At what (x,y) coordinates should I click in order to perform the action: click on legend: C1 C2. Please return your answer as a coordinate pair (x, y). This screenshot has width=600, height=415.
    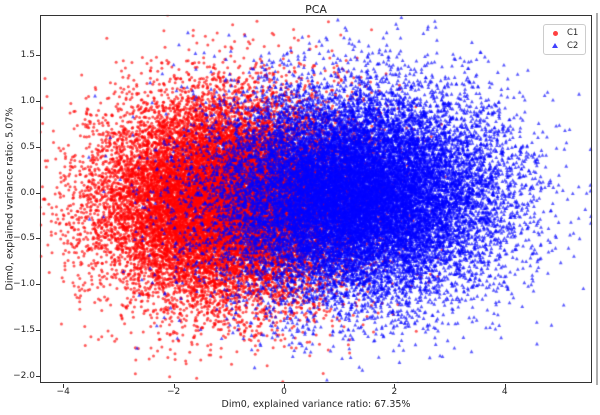
    Looking at the image, I should click on (565, 39).